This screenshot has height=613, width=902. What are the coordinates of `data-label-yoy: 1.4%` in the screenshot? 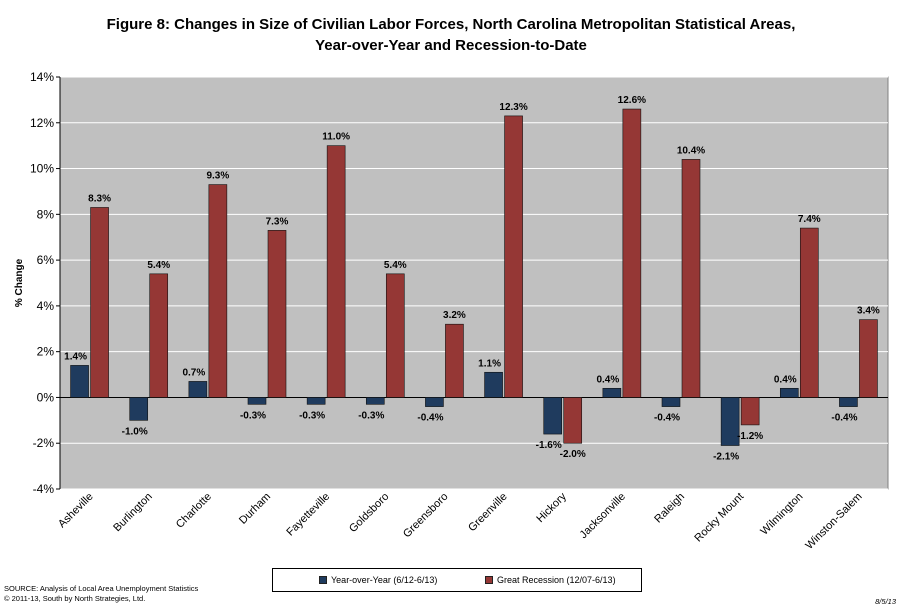 It's located at (75, 356).